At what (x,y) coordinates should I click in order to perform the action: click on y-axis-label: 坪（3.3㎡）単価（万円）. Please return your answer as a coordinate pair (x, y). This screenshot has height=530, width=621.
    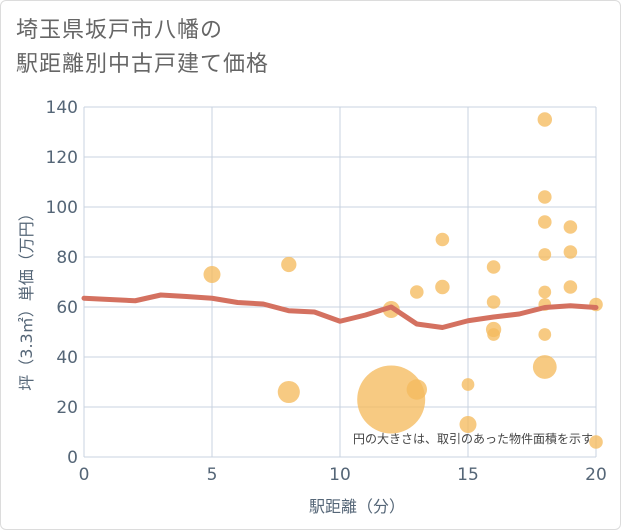
    Looking at the image, I should click on (26, 297).